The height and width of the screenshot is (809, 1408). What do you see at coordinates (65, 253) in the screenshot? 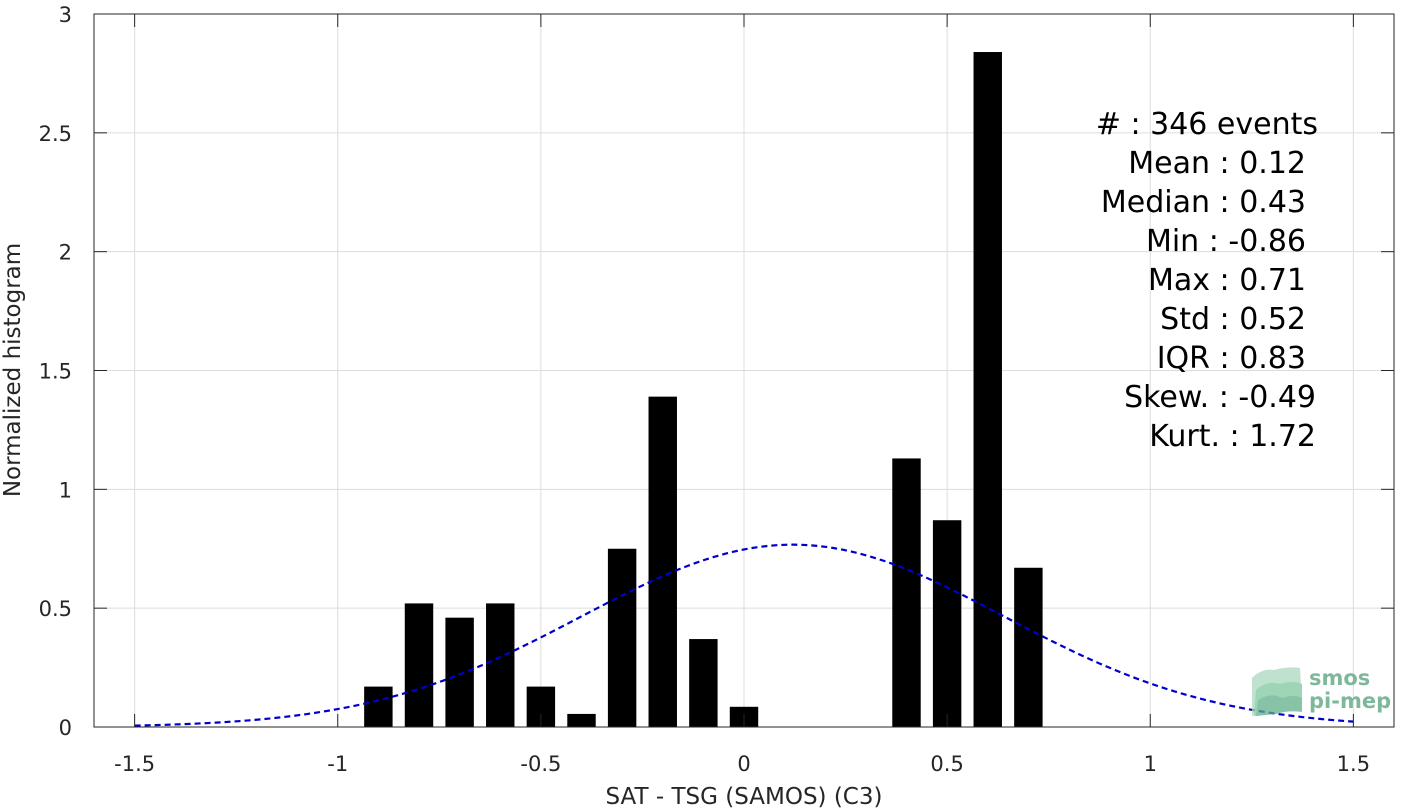
I see `y-tick-label-4: 2` at bounding box center [65, 253].